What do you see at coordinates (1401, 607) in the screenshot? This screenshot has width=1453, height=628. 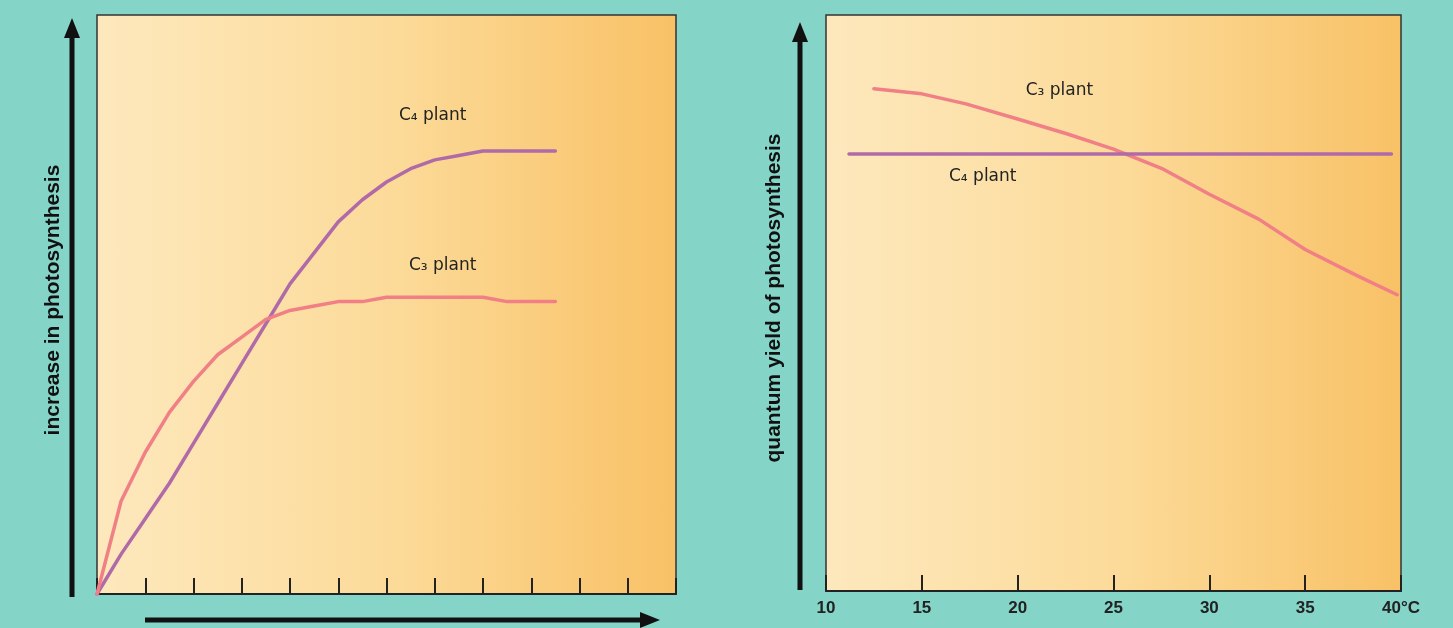 I see `x-tick-label: 40°C` at bounding box center [1401, 607].